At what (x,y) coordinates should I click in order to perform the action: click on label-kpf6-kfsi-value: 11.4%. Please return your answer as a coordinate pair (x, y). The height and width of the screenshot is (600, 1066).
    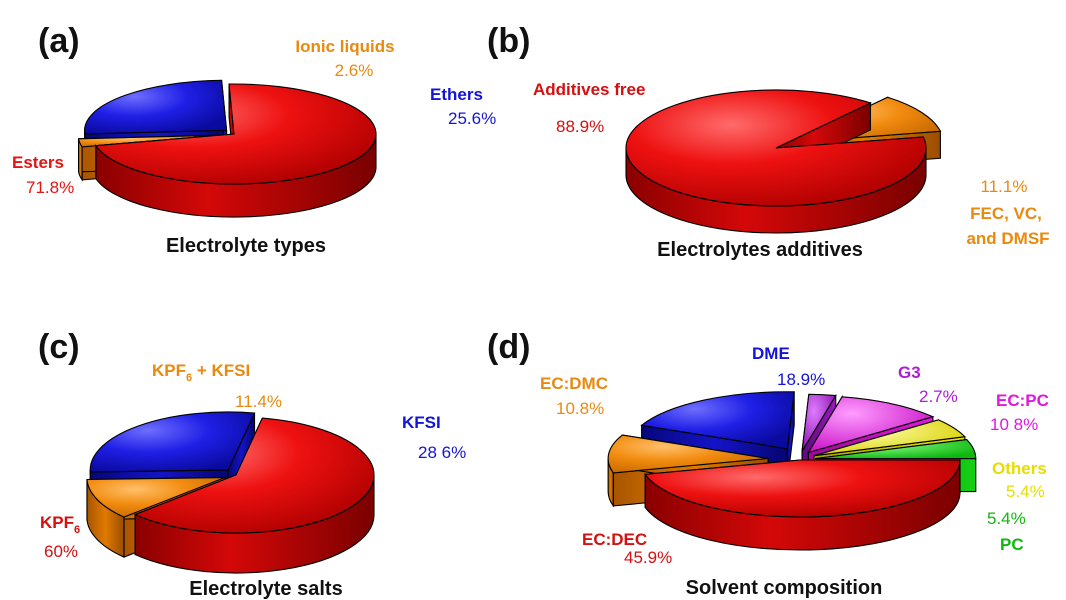
    Looking at the image, I should click on (258, 401).